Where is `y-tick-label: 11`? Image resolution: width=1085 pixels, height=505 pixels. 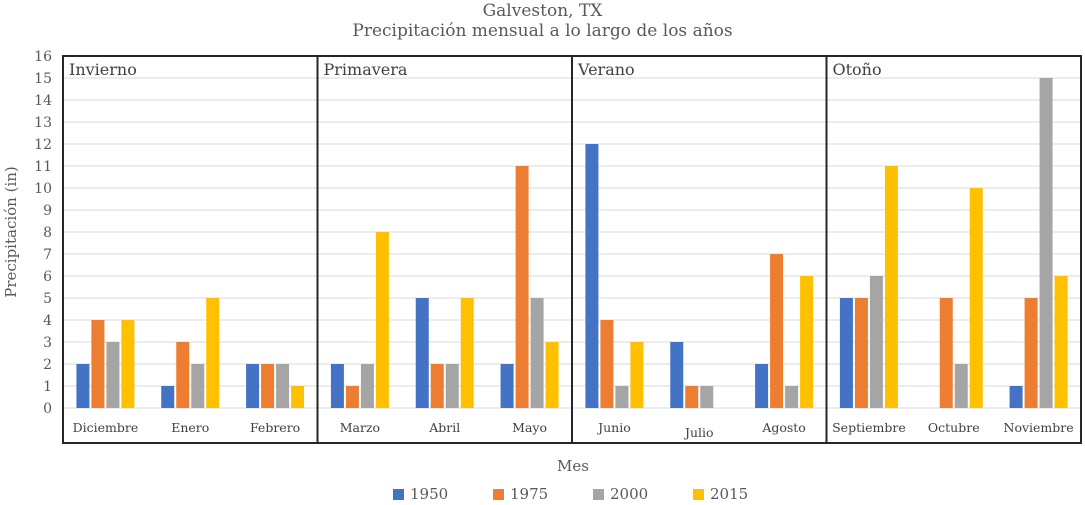 y-tick-label: 11 is located at coordinates (43, 167).